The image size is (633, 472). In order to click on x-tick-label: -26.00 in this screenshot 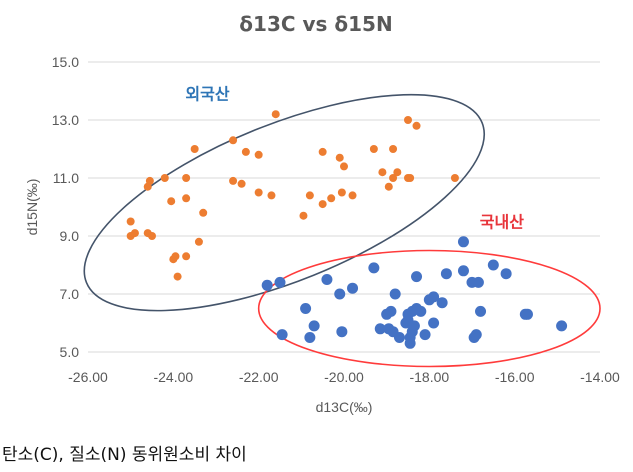, I will do `click(88, 377)`.